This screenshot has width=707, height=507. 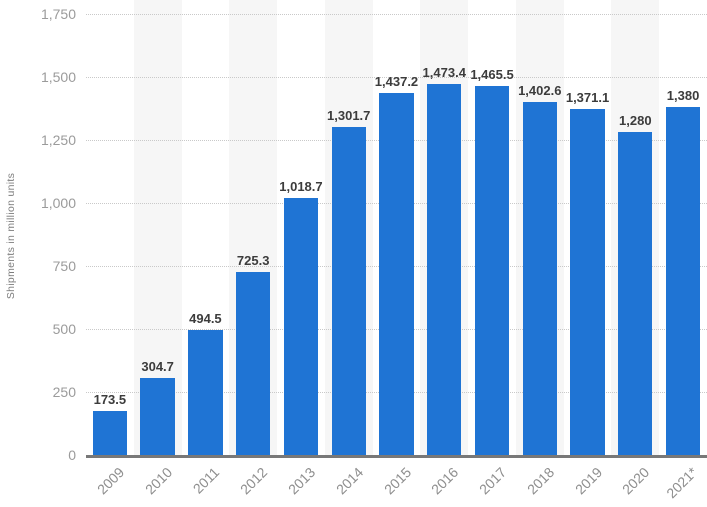 I want to click on bar-value-label: 1,380, so click(x=683, y=96).